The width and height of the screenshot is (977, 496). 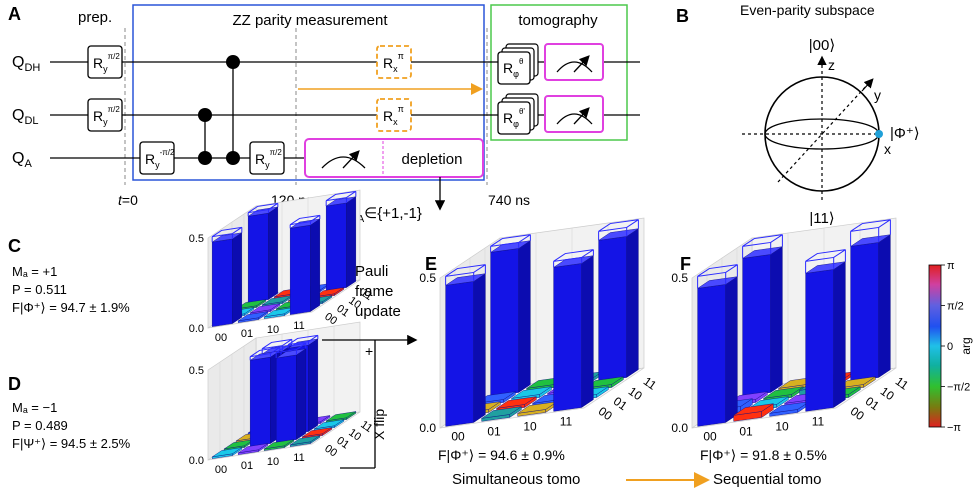 I want to click on panel-c-ma: Mₐ = +1, so click(x=34, y=271).